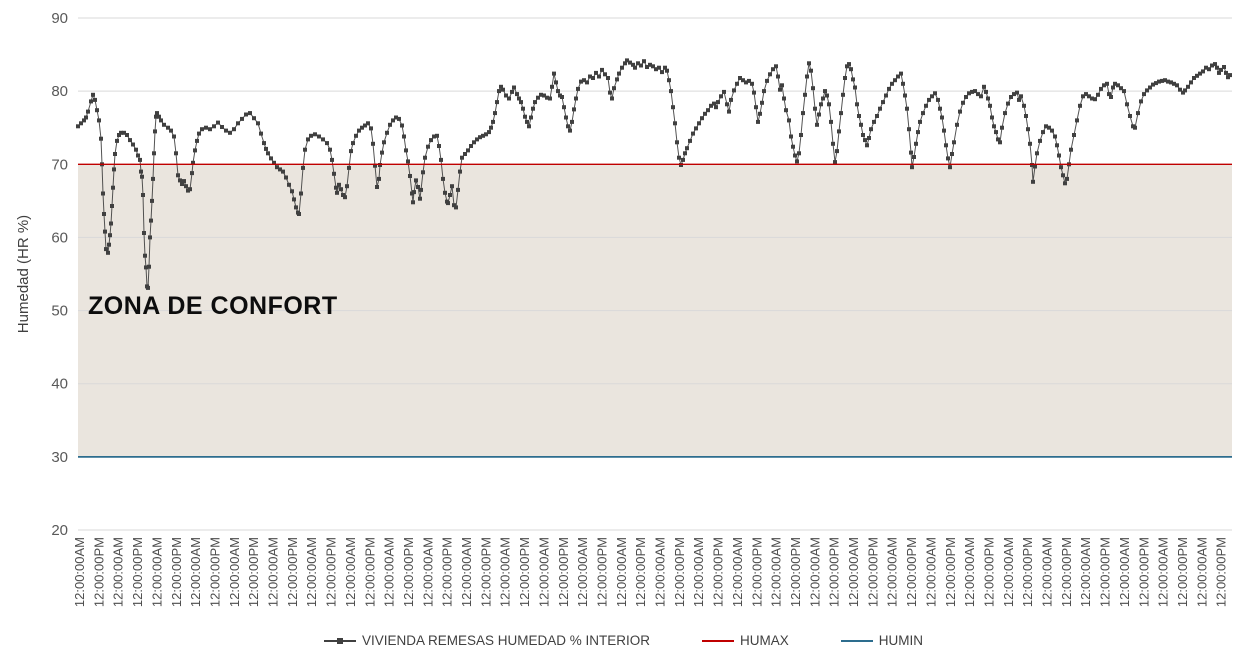  What do you see at coordinates (764, 640) in the screenshot?
I see `legend-label-humax: HUMAX` at bounding box center [764, 640].